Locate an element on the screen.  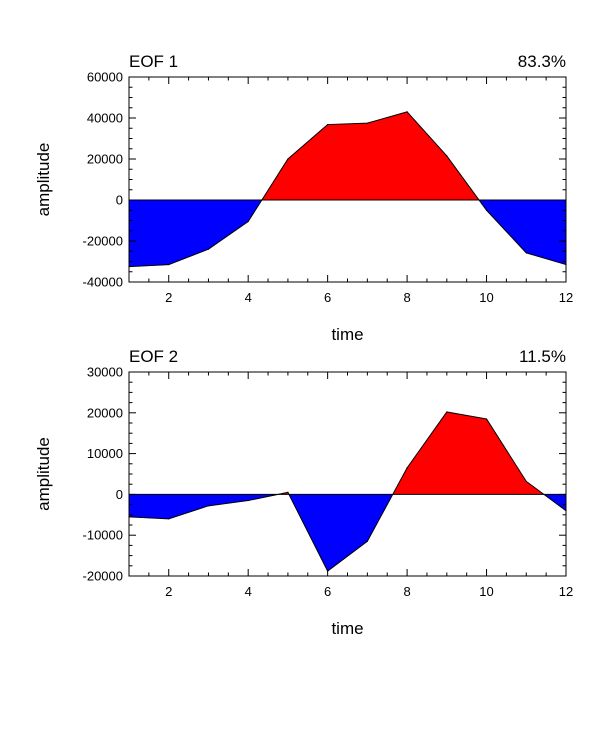
panel-title: EOF 2 is located at coordinates (153, 356).